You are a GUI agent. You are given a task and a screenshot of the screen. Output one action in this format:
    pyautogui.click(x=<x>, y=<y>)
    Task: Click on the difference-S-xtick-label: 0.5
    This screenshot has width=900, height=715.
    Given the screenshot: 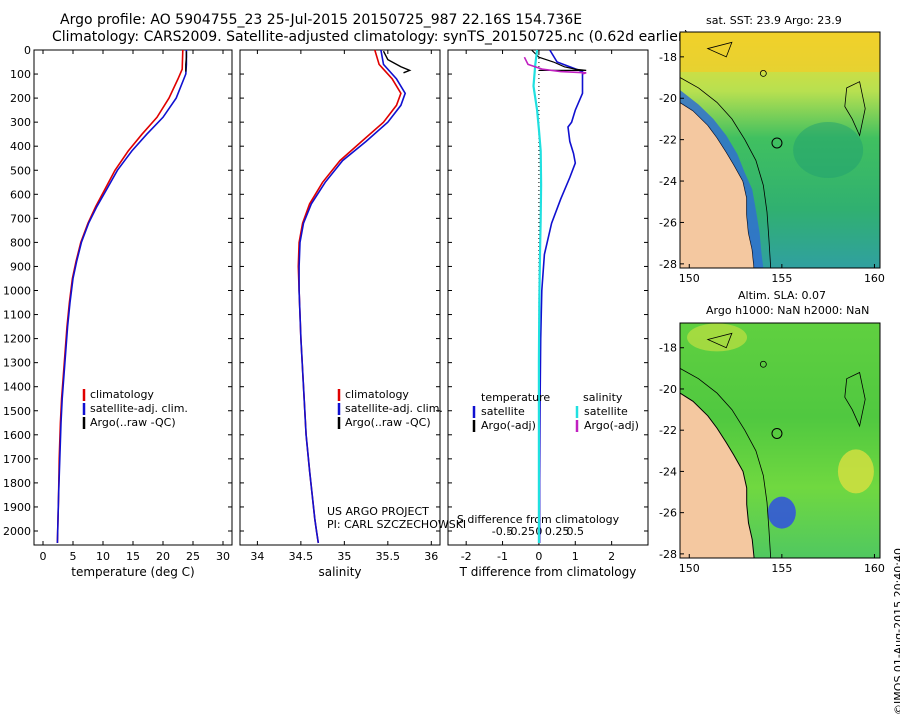 What is the action you would take?
    pyautogui.click(x=576, y=531)
    